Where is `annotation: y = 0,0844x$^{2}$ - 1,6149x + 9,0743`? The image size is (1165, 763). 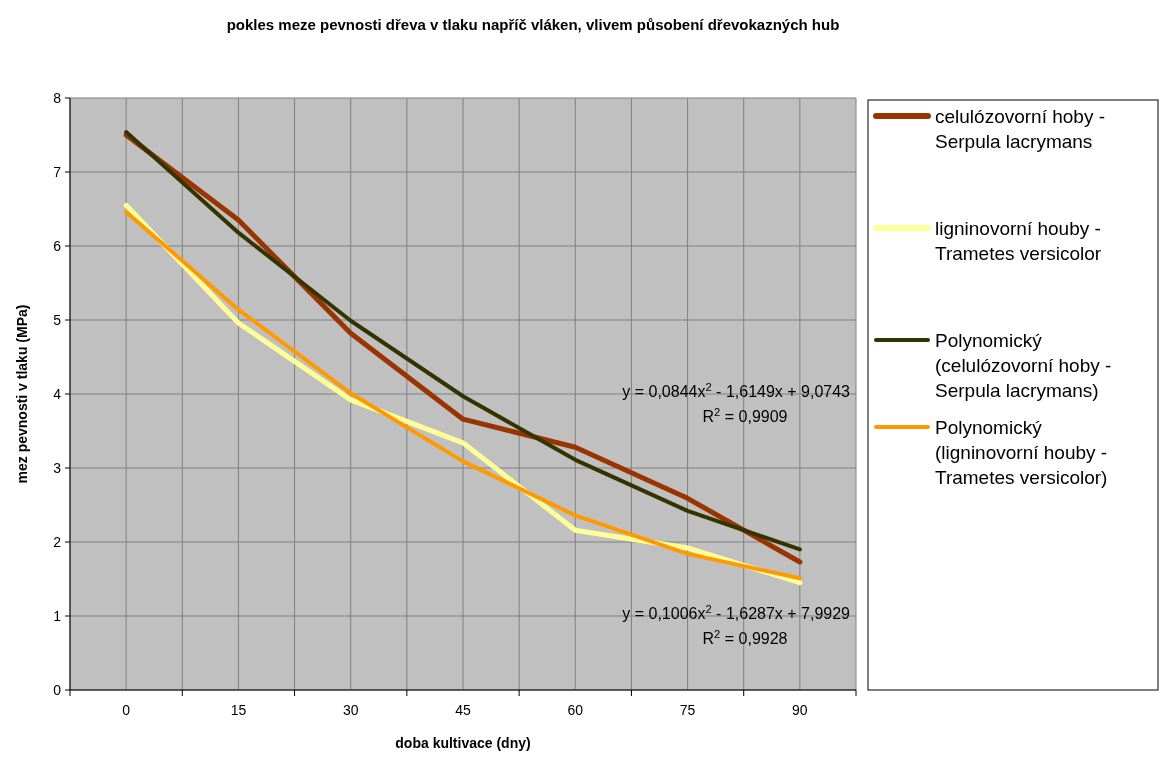 annotation: y = 0,0844x$^{2}$ - 1,6149x + 9,0743 is located at coordinates (736, 390).